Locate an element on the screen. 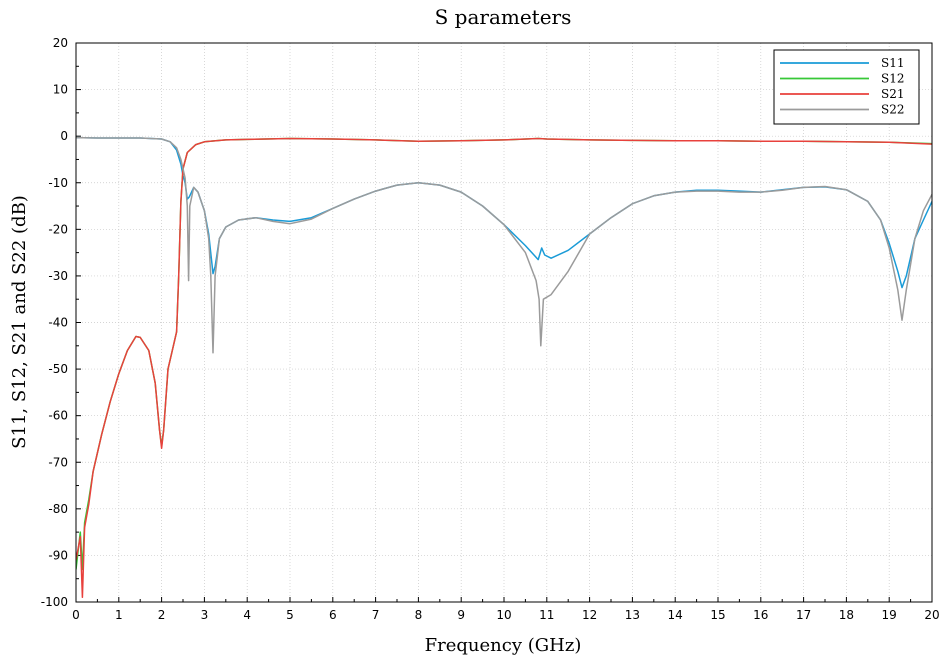 The width and height of the screenshot is (941, 658). y-tick-label: -40 is located at coordinates (58, 323).